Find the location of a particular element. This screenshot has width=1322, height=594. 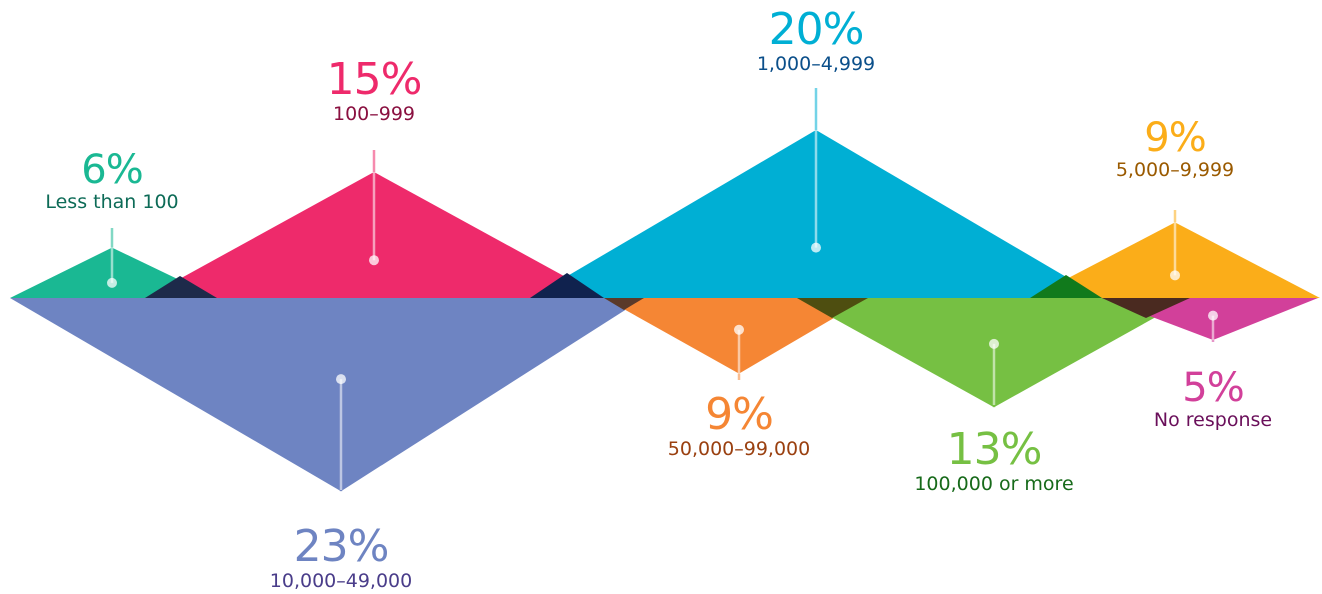

data-label-3: 20% 1,000–4,999 is located at coordinates (816, 41).